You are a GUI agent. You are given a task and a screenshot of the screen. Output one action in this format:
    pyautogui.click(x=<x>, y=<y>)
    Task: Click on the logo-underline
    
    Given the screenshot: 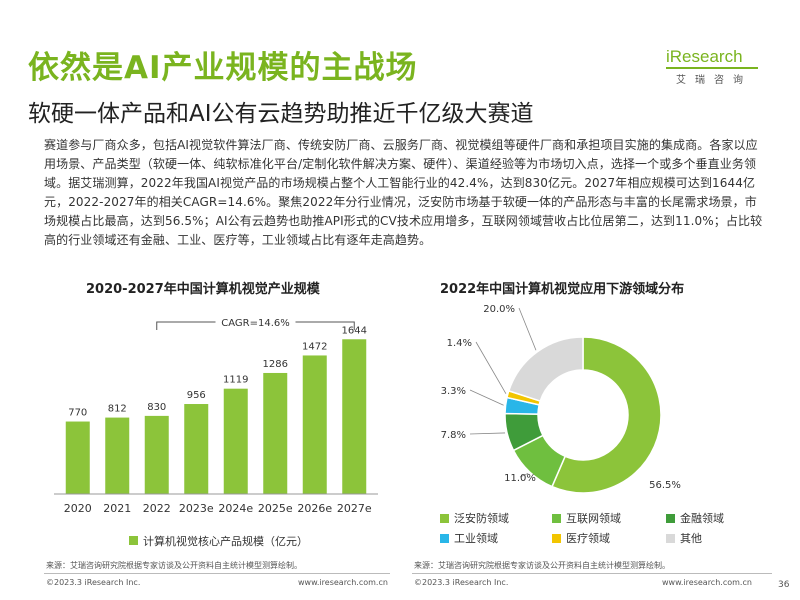 What is the action you would take?
    pyautogui.click(x=712, y=68)
    